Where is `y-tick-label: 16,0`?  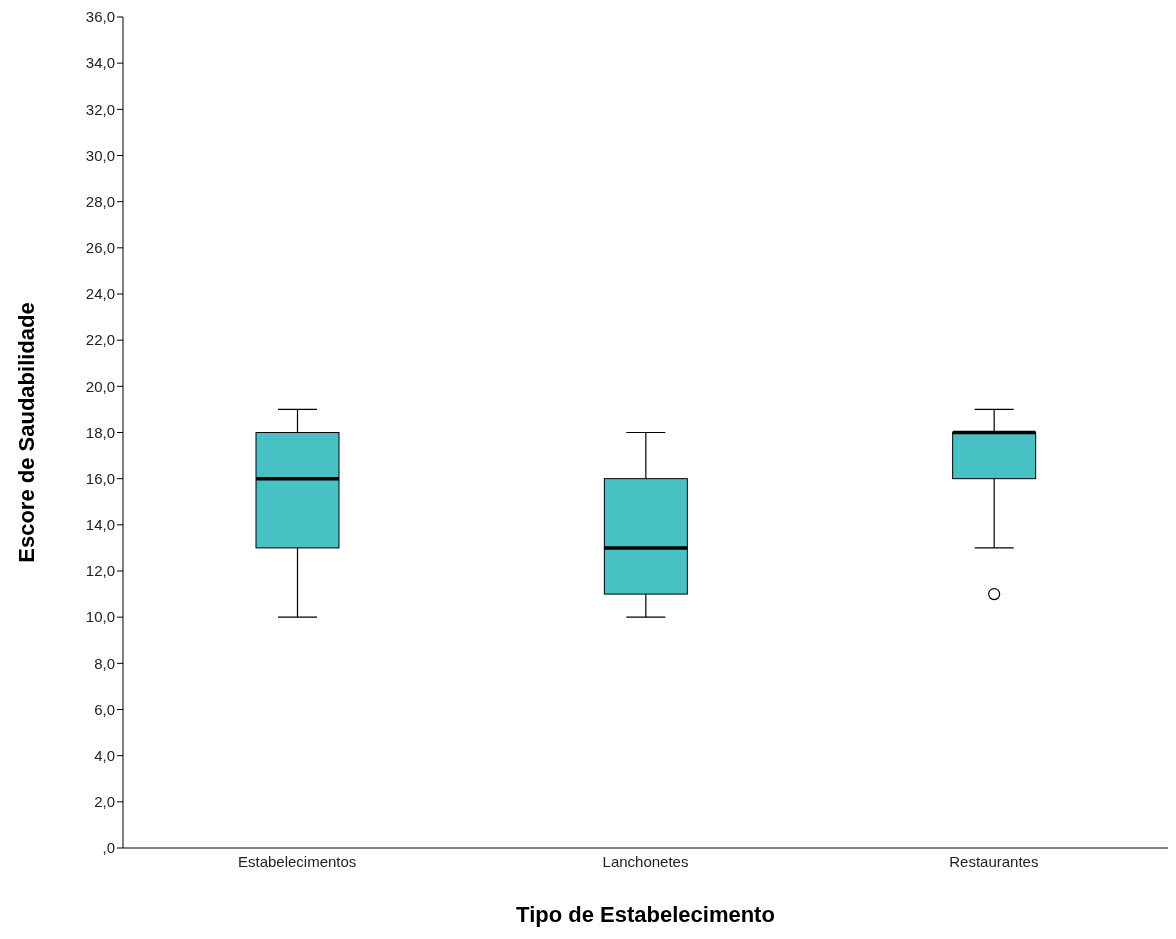 y-tick-label: 16,0 is located at coordinates (100, 478).